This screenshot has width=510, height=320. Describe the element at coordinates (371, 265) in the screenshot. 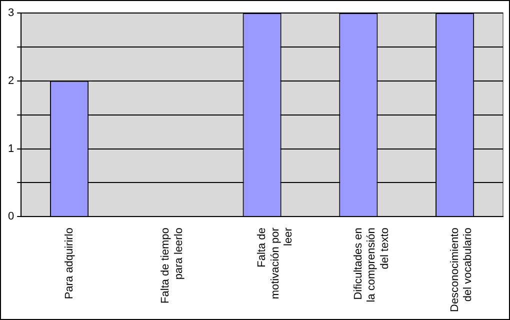

I see `x-tick-label: Dificultades en la comprensión del texto` at that location.